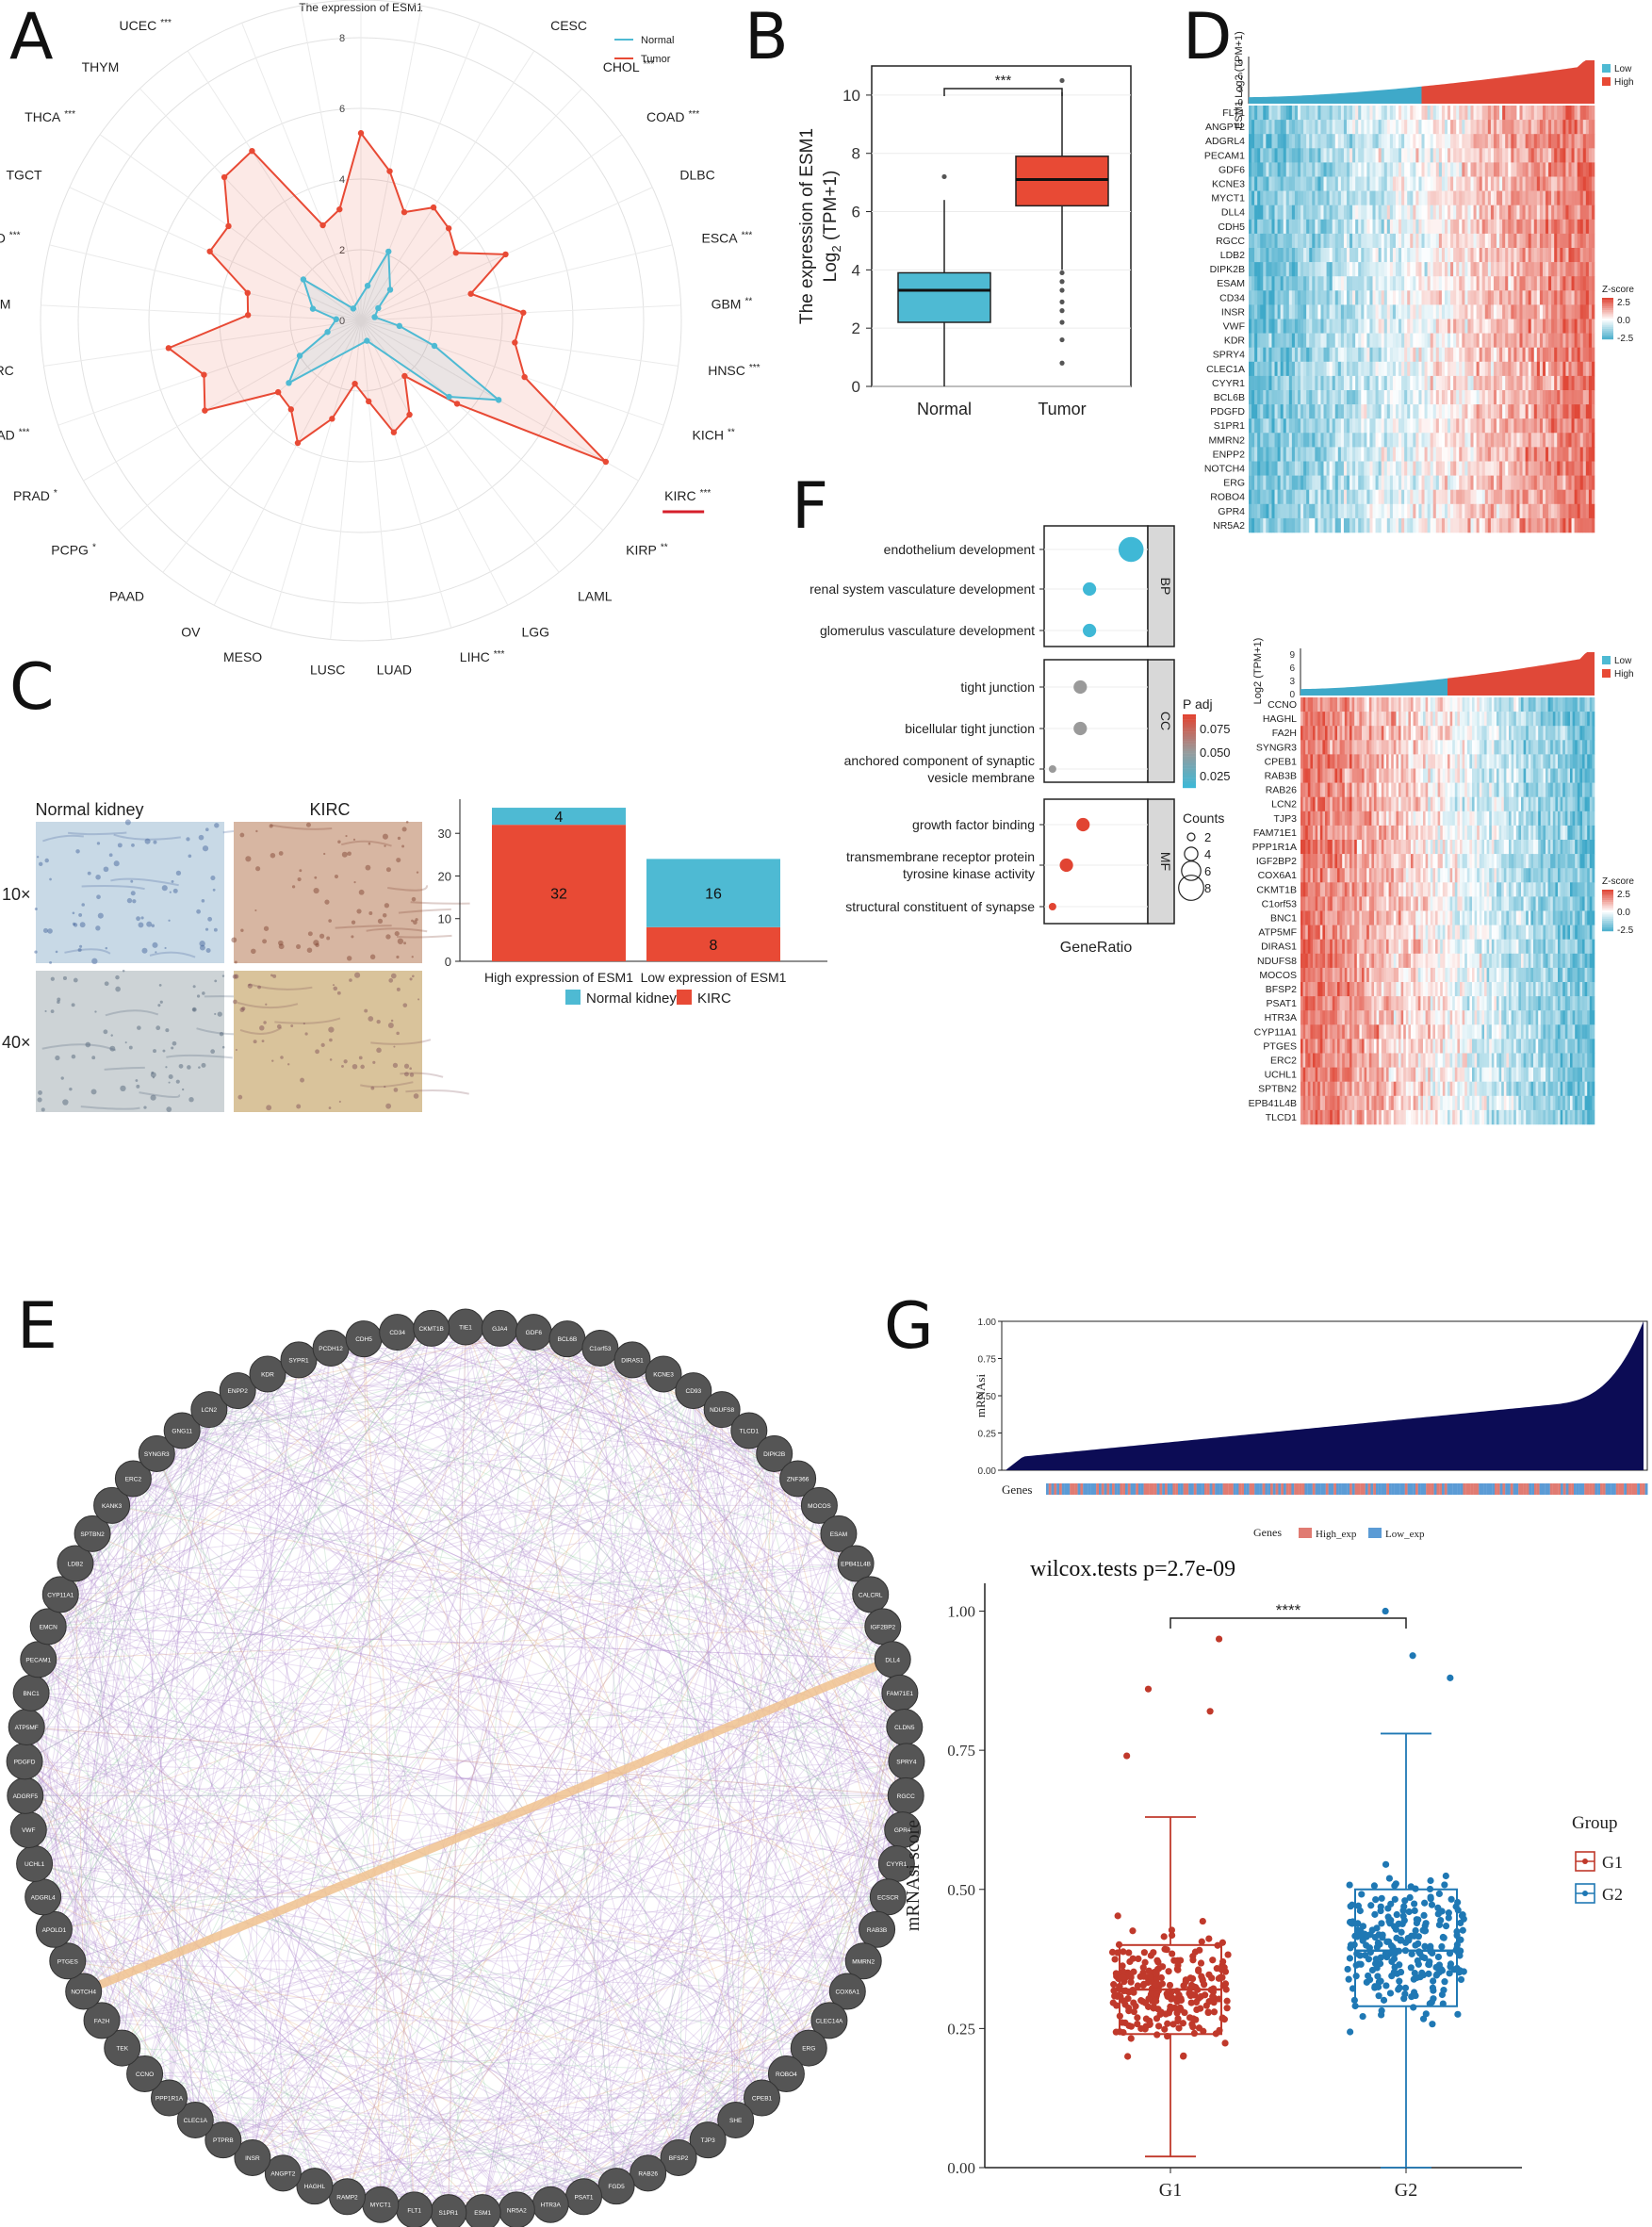  What do you see at coordinates (1233, 113) in the screenshot?
I see `heatmap-top-gene-label: FLT1` at bounding box center [1233, 113].